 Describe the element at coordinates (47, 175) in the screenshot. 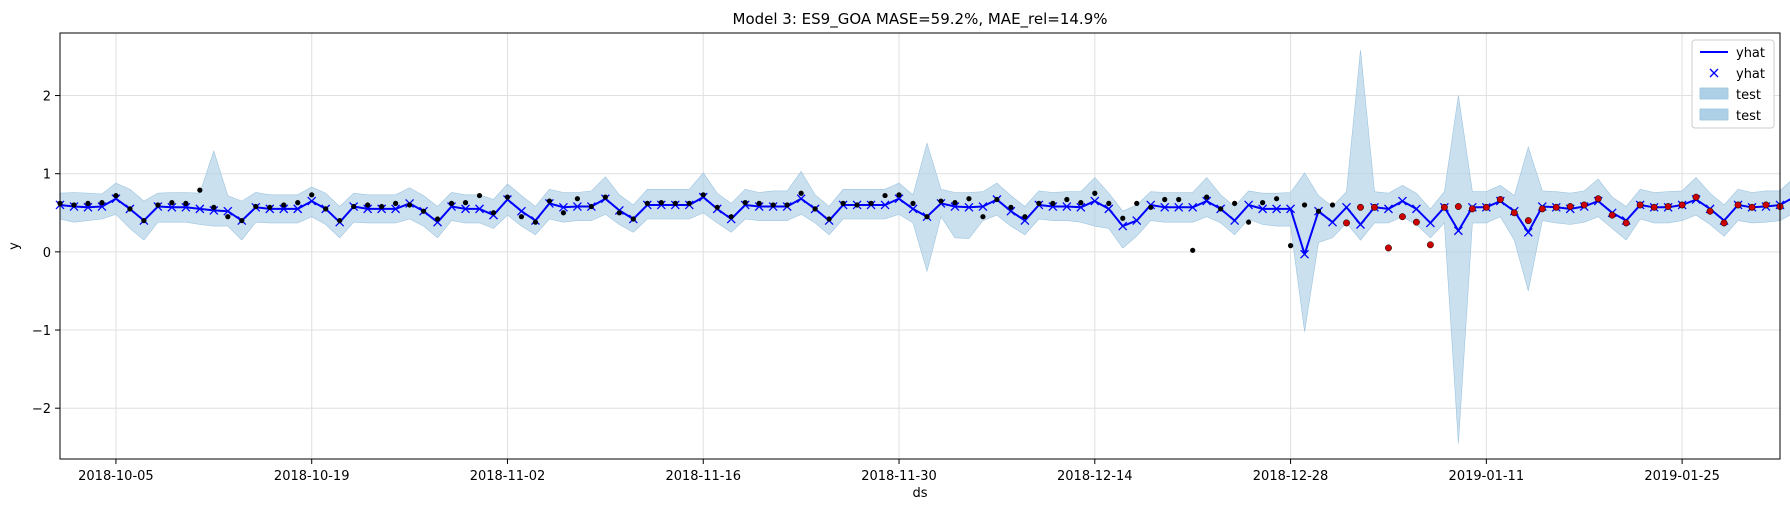

I see `y-tick-label: 1` at that location.